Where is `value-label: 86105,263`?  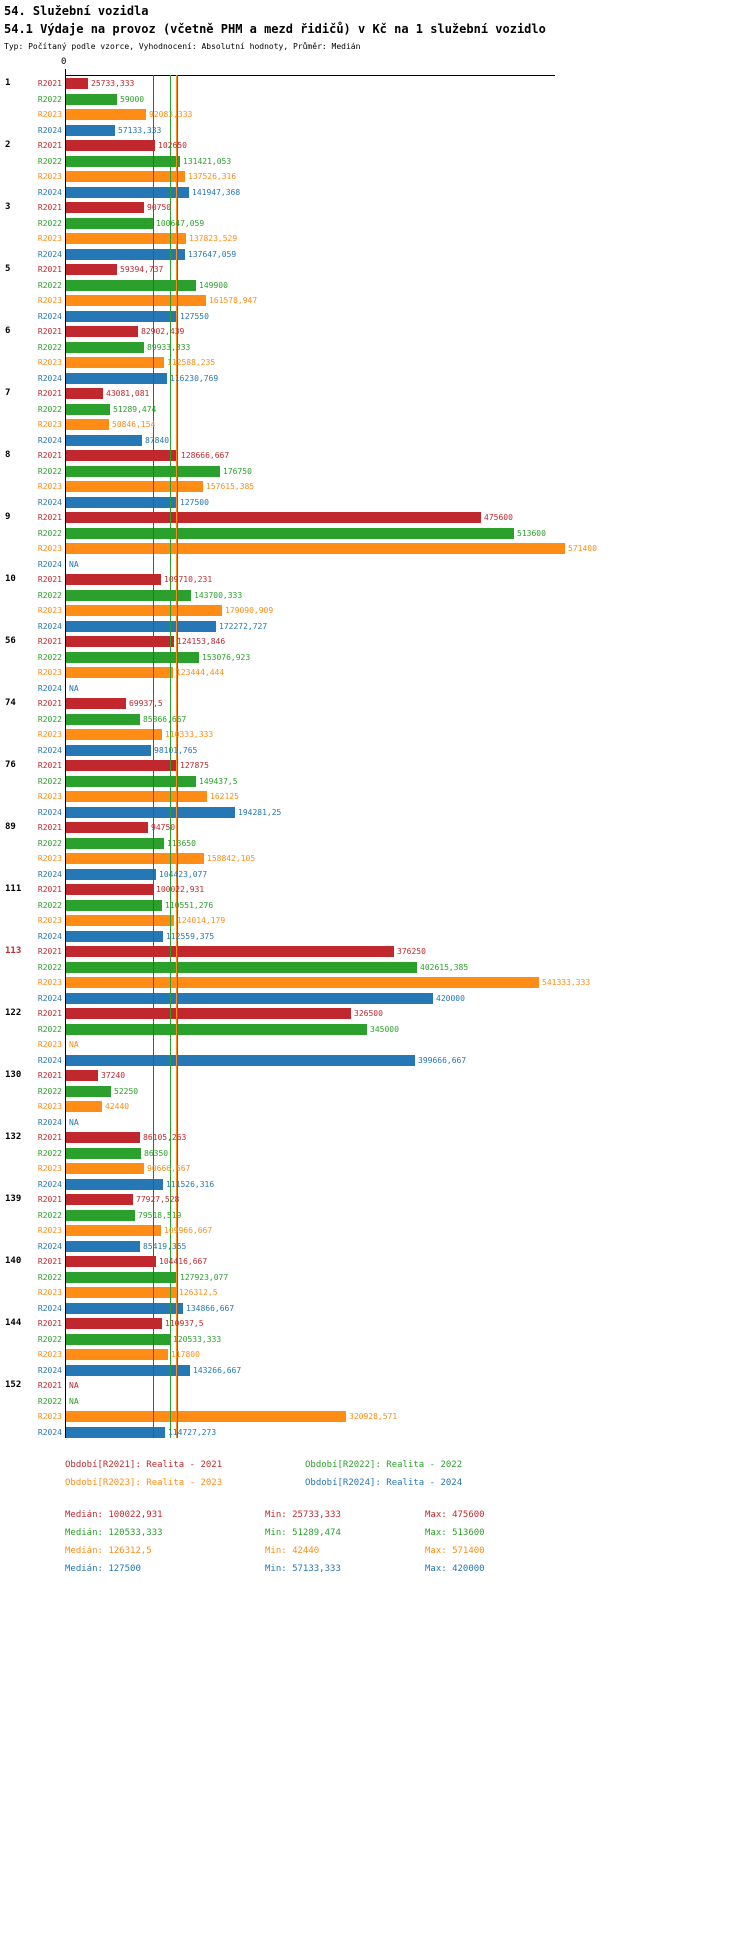 value-label: 86105,263 is located at coordinates (165, 1137).